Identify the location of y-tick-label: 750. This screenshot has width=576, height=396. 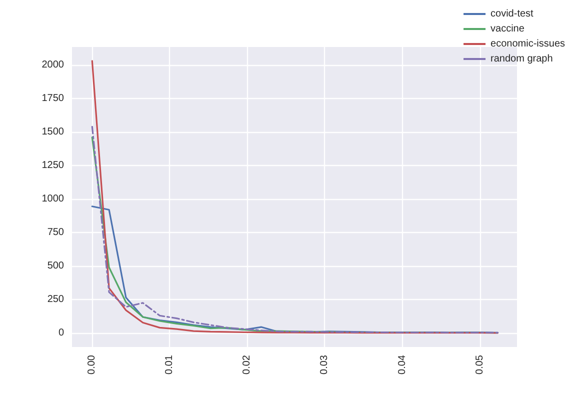
(55, 232).